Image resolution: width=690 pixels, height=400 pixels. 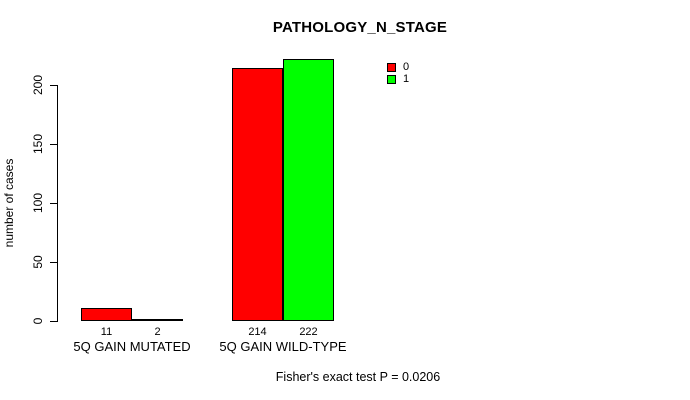 I want to click on legend-label: 0, so click(x=406, y=67).